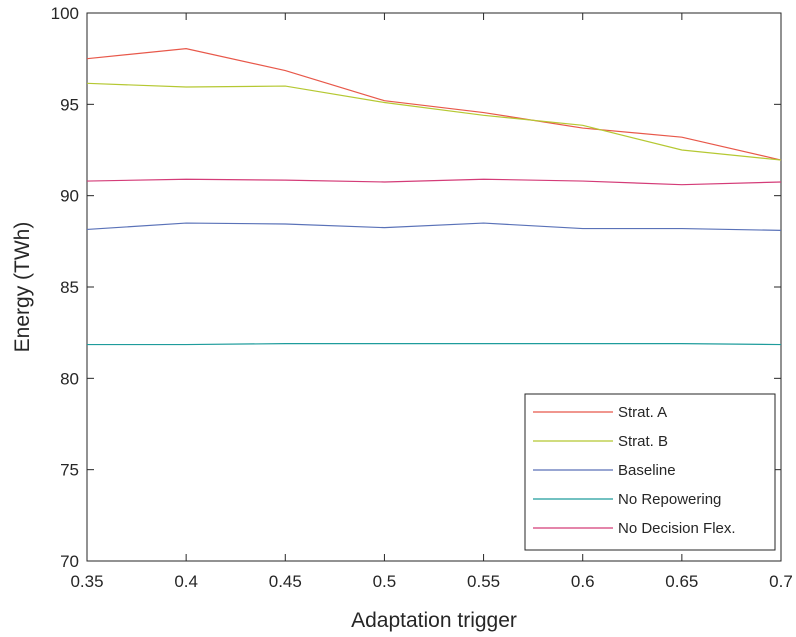  What do you see at coordinates (681, 581) in the screenshot?
I see `x-tick-label: 0.65` at bounding box center [681, 581].